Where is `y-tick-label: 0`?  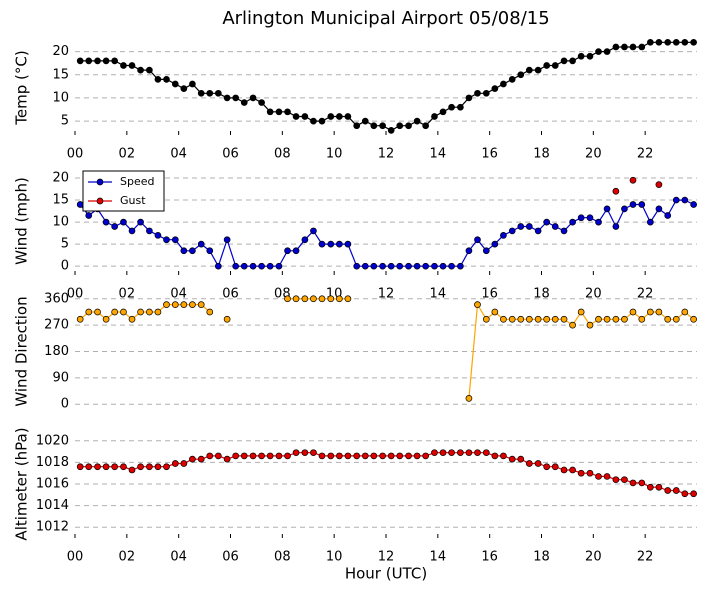 y-tick-label: 0 is located at coordinates (65, 404).